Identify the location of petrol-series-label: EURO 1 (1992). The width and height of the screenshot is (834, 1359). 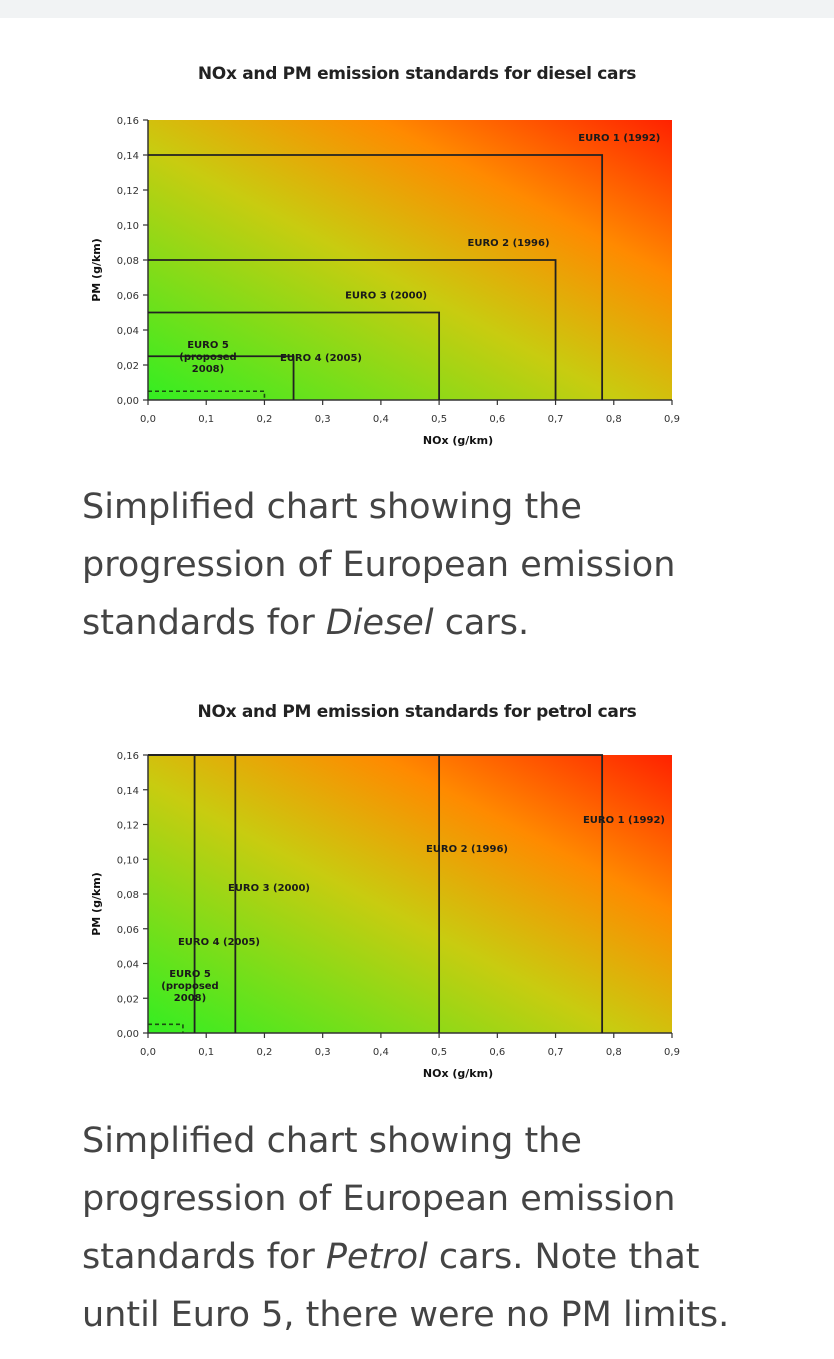
(624, 820).